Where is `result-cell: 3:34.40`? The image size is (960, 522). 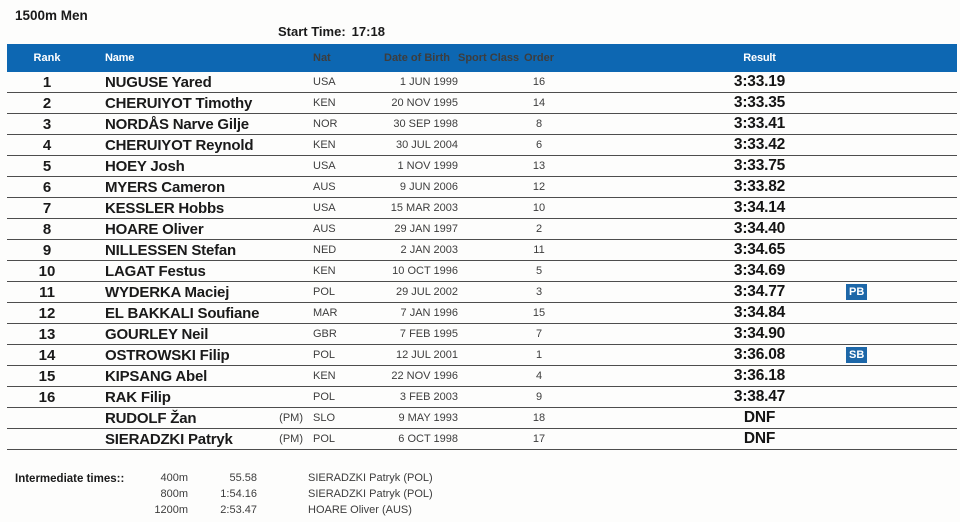 result-cell: 3:34.40 is located at coordinates (759, 228).